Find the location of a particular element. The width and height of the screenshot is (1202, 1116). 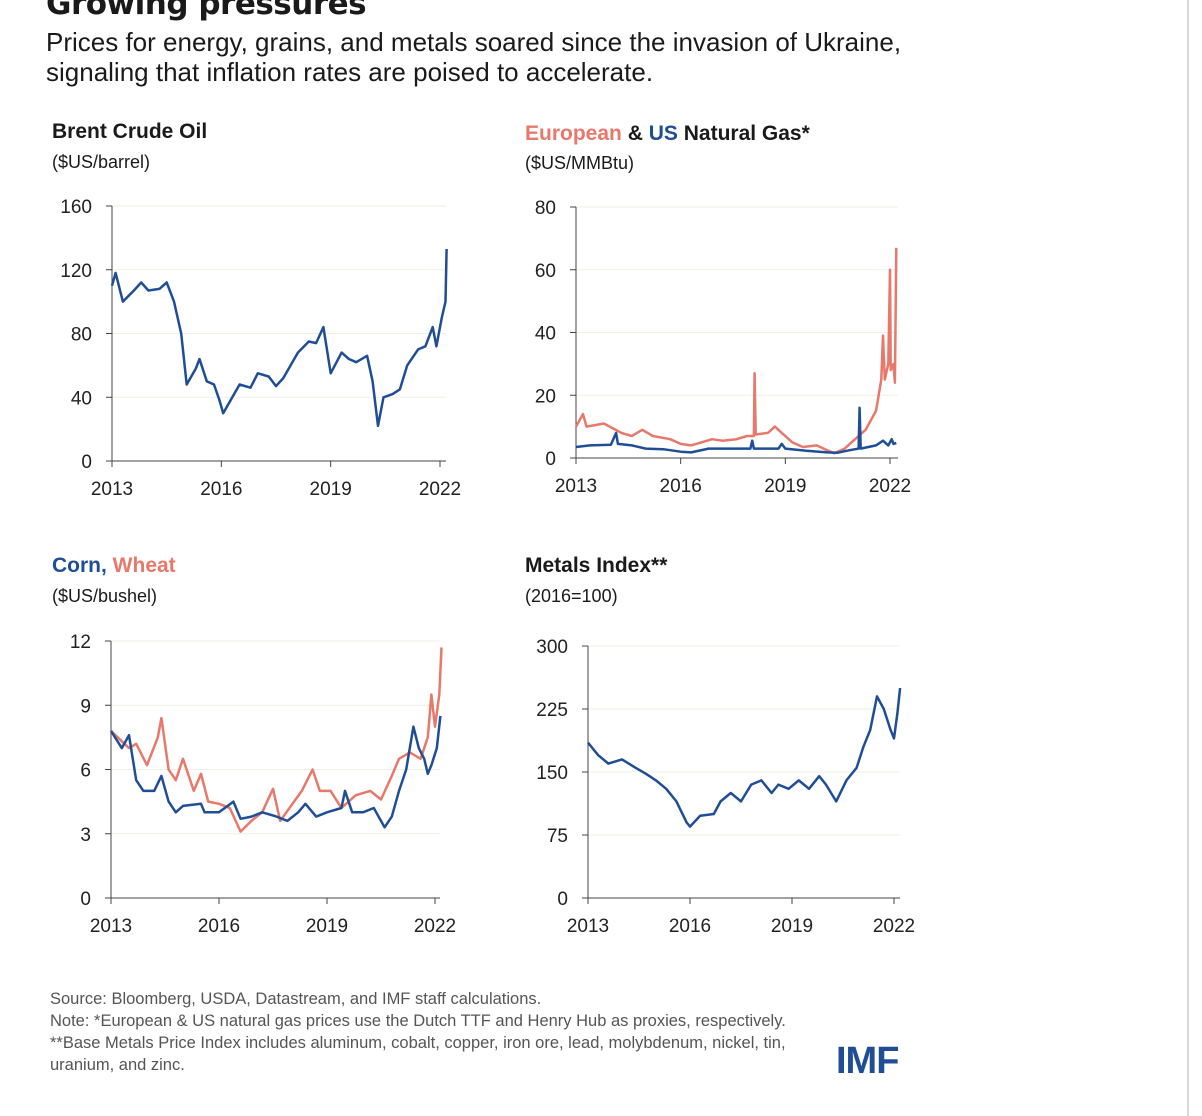

series-line-wheat is located at coordinates (276, 740).